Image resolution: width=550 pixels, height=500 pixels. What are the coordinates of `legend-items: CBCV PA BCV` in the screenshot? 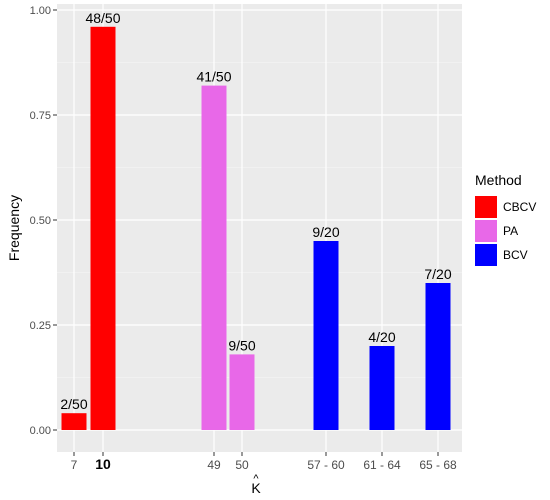 It's located at (505, 231).